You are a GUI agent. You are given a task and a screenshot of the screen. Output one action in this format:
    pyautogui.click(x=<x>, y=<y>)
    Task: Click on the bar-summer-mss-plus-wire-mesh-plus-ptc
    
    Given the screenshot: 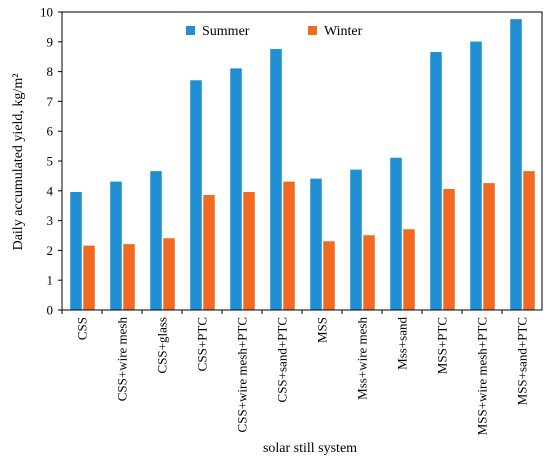 What is the action you would take?
    pyautogui.click(x=476, y=176)
    